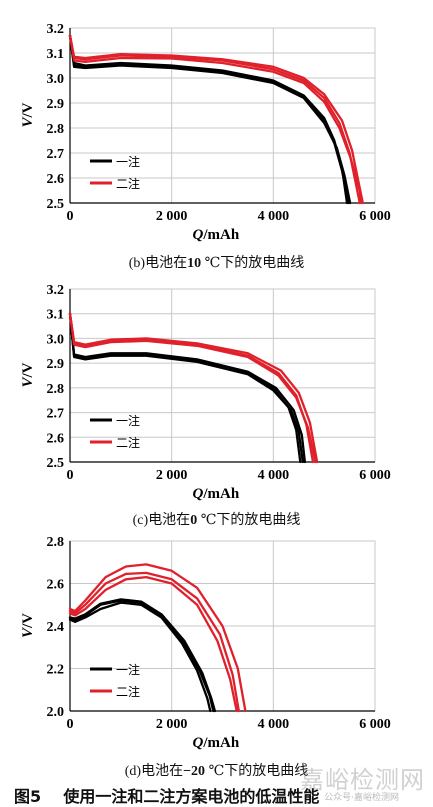  What do you see at coordinates (362, 780) in the screenshot?
I see `watermark: 嘉峪检测网` at bounding box center [362, 780].